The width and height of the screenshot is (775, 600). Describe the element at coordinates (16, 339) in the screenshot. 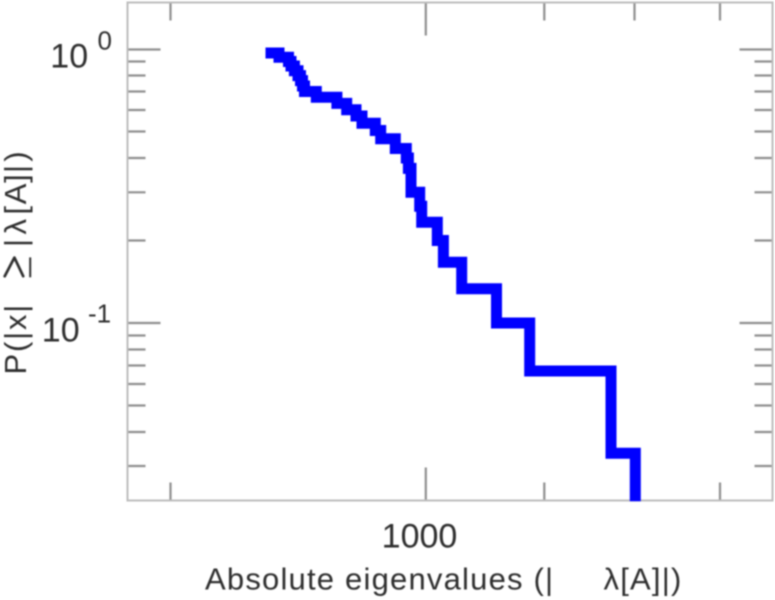

I see `svg-text: P(|x|` at that location.